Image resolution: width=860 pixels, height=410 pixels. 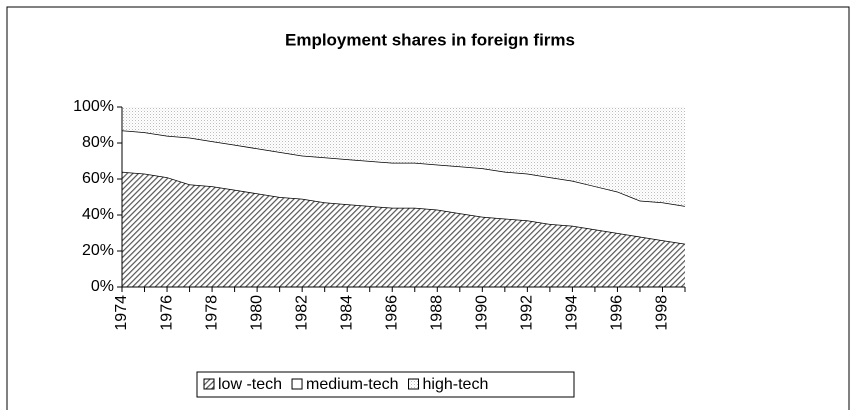 I want to click on x-tick-label: 1986, so click(x=391, y=313).